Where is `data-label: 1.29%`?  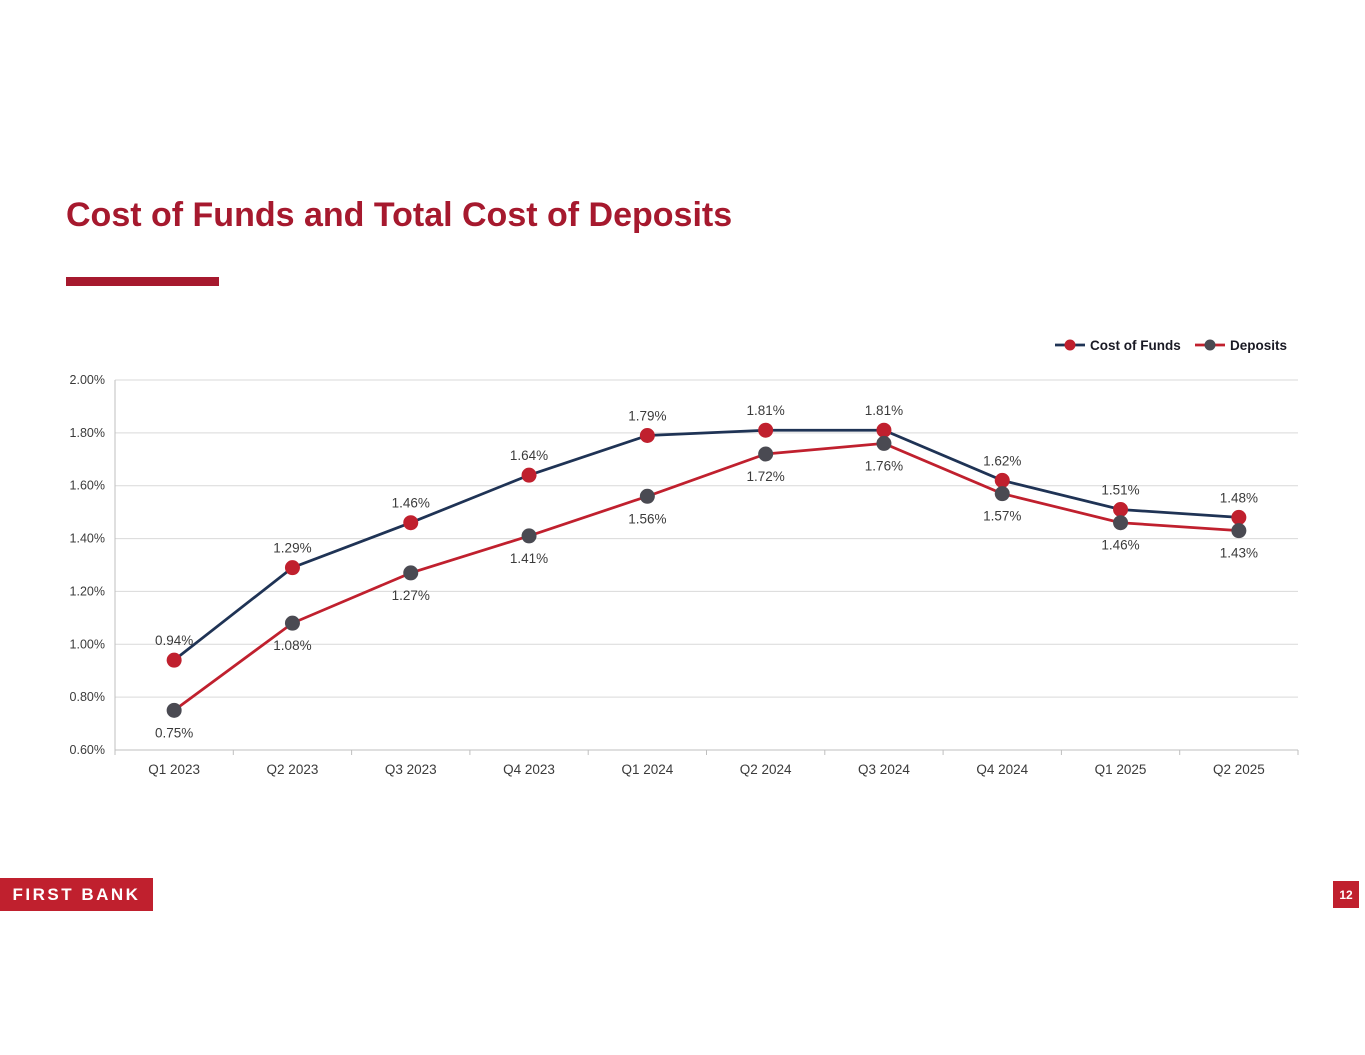
data-label: 1.29% is located at coordinates (292, 548).